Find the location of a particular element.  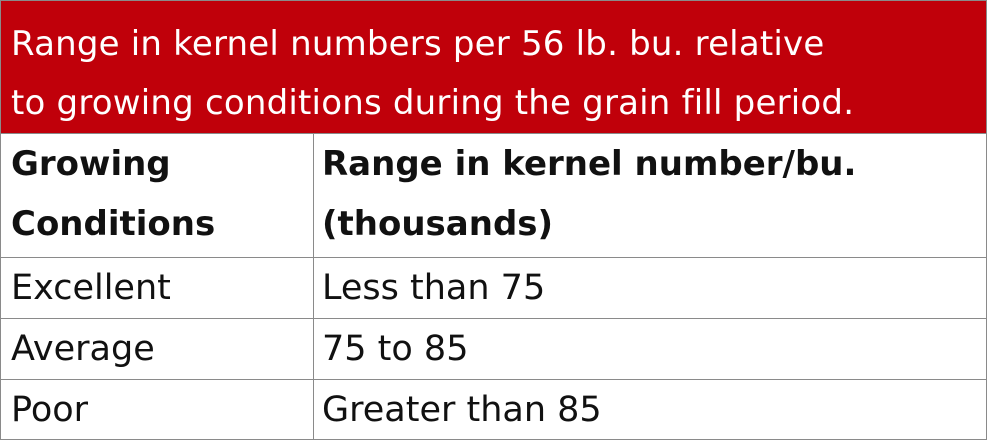

header-col1-line2: Conditions is located at coordinates (113, 224).